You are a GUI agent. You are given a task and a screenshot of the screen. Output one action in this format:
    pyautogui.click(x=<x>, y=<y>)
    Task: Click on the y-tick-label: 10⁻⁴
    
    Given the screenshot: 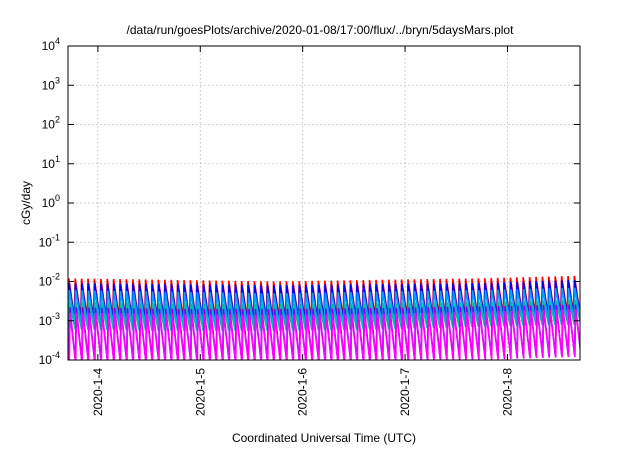 What is the action you would take?
    pyautogui.click(x=49, y=358)
    